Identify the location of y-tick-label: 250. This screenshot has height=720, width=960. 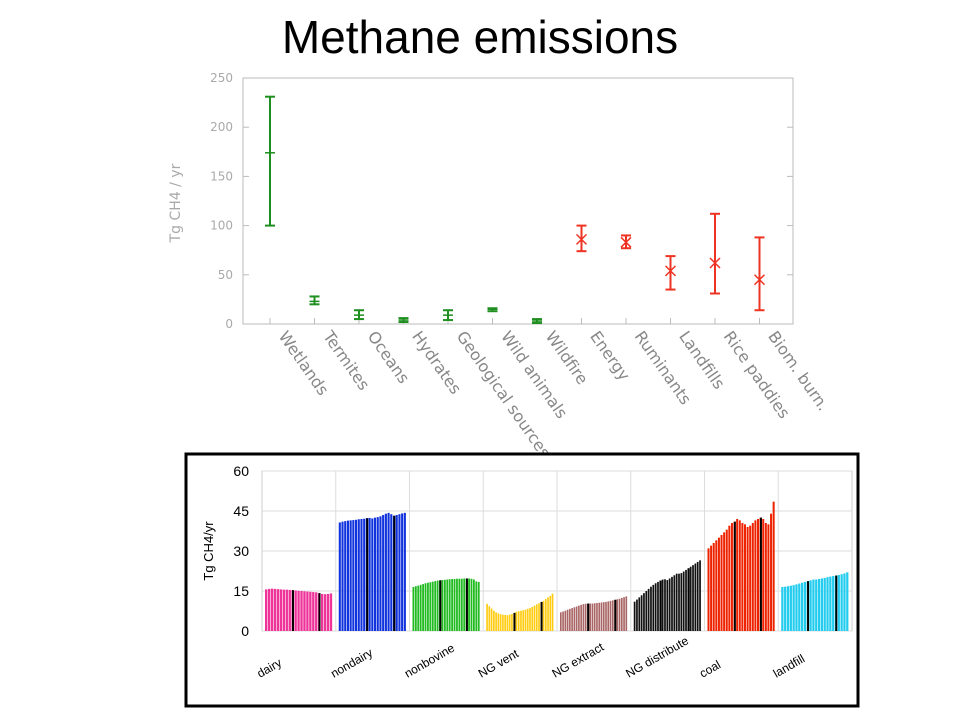
(221, 78).